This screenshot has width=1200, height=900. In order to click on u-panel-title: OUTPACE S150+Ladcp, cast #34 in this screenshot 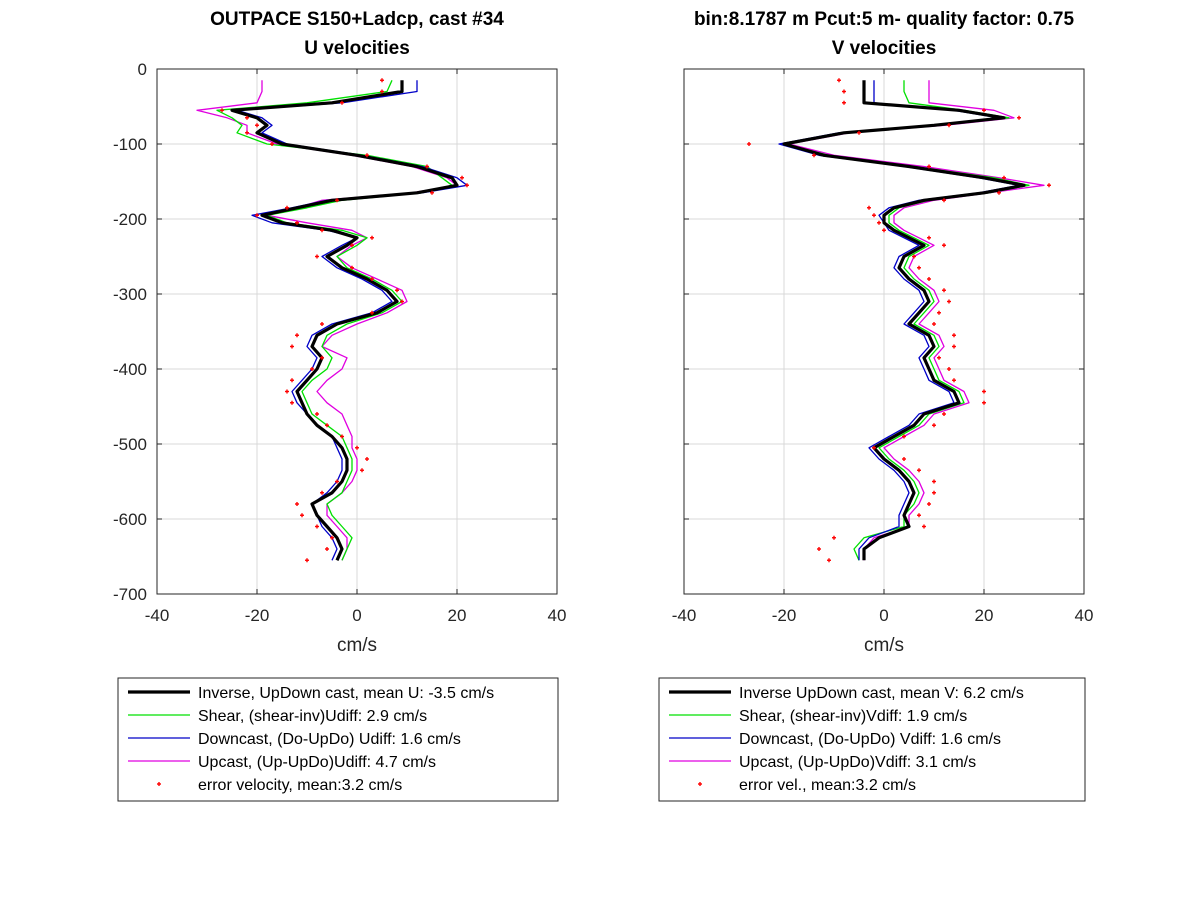, I will do `click(357, 19)`.